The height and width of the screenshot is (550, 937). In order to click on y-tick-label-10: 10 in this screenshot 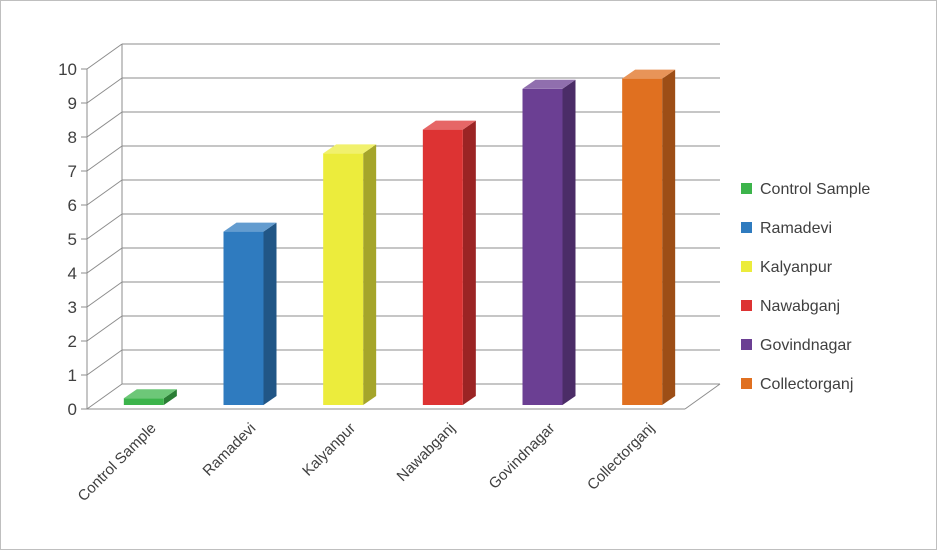, I will do `click(67, 69)`.